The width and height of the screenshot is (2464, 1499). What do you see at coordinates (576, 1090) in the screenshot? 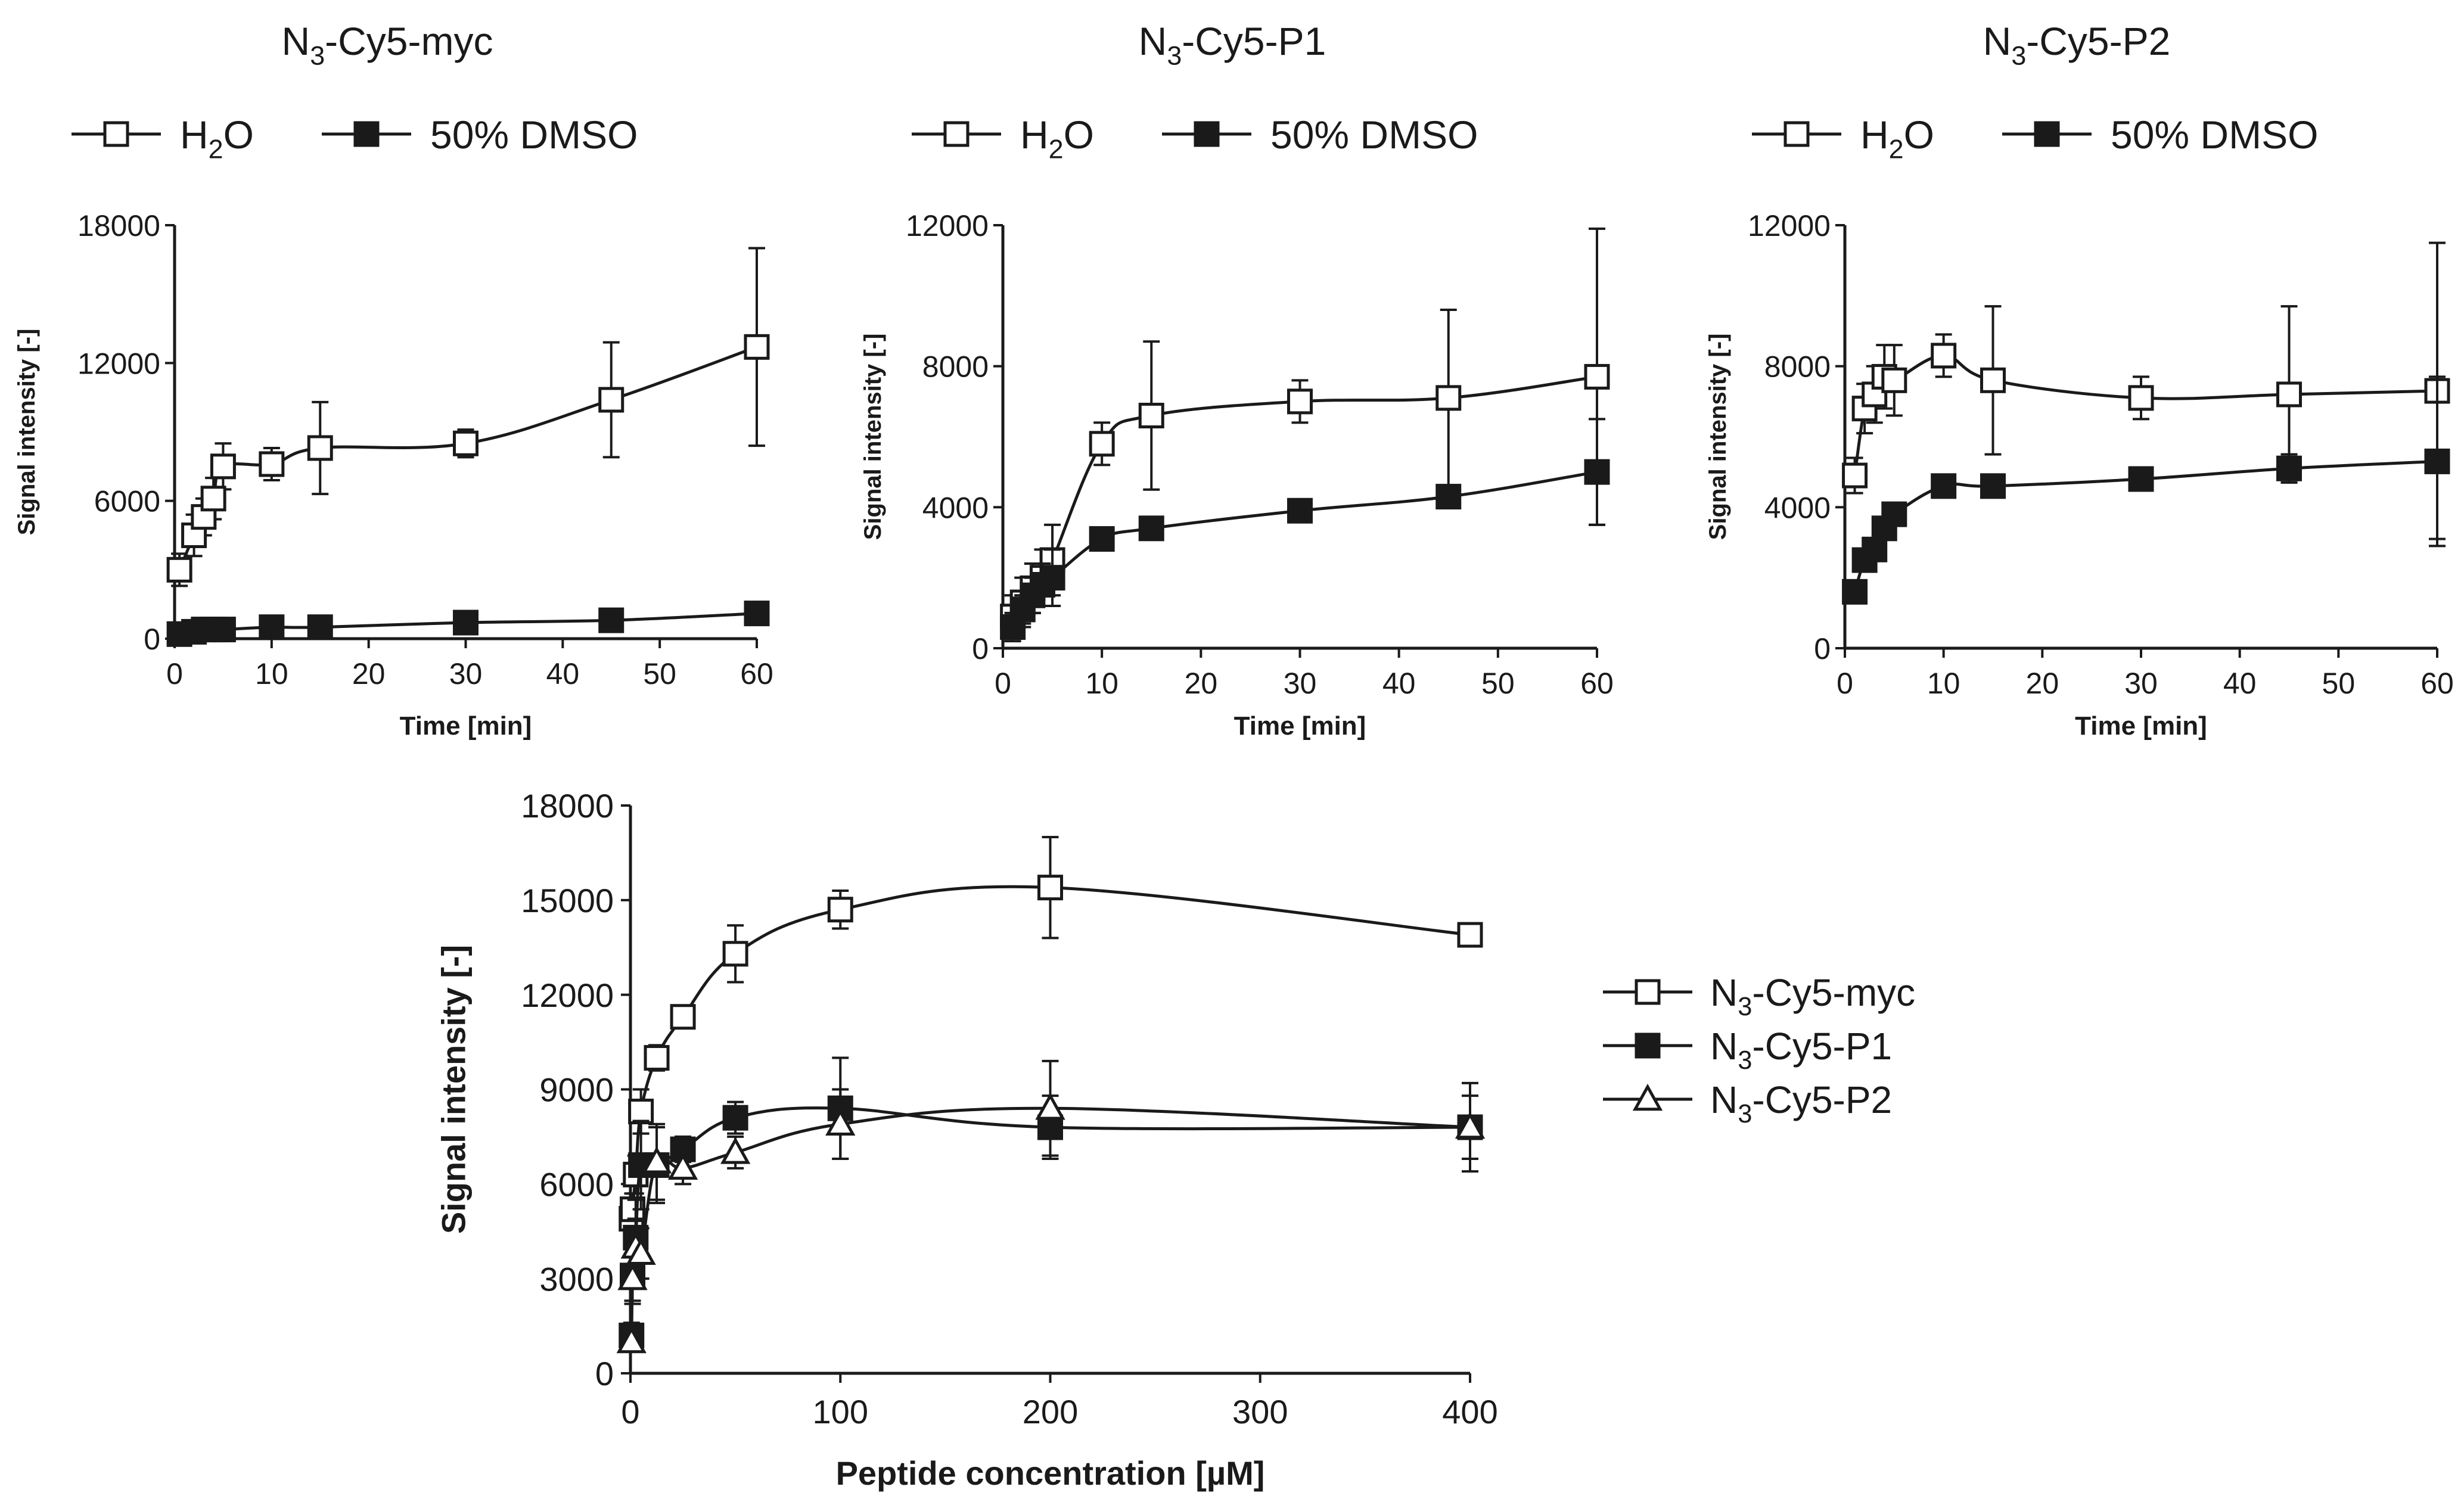
I see `y-tick-label: 9000` at bounding box center [576, 1090].